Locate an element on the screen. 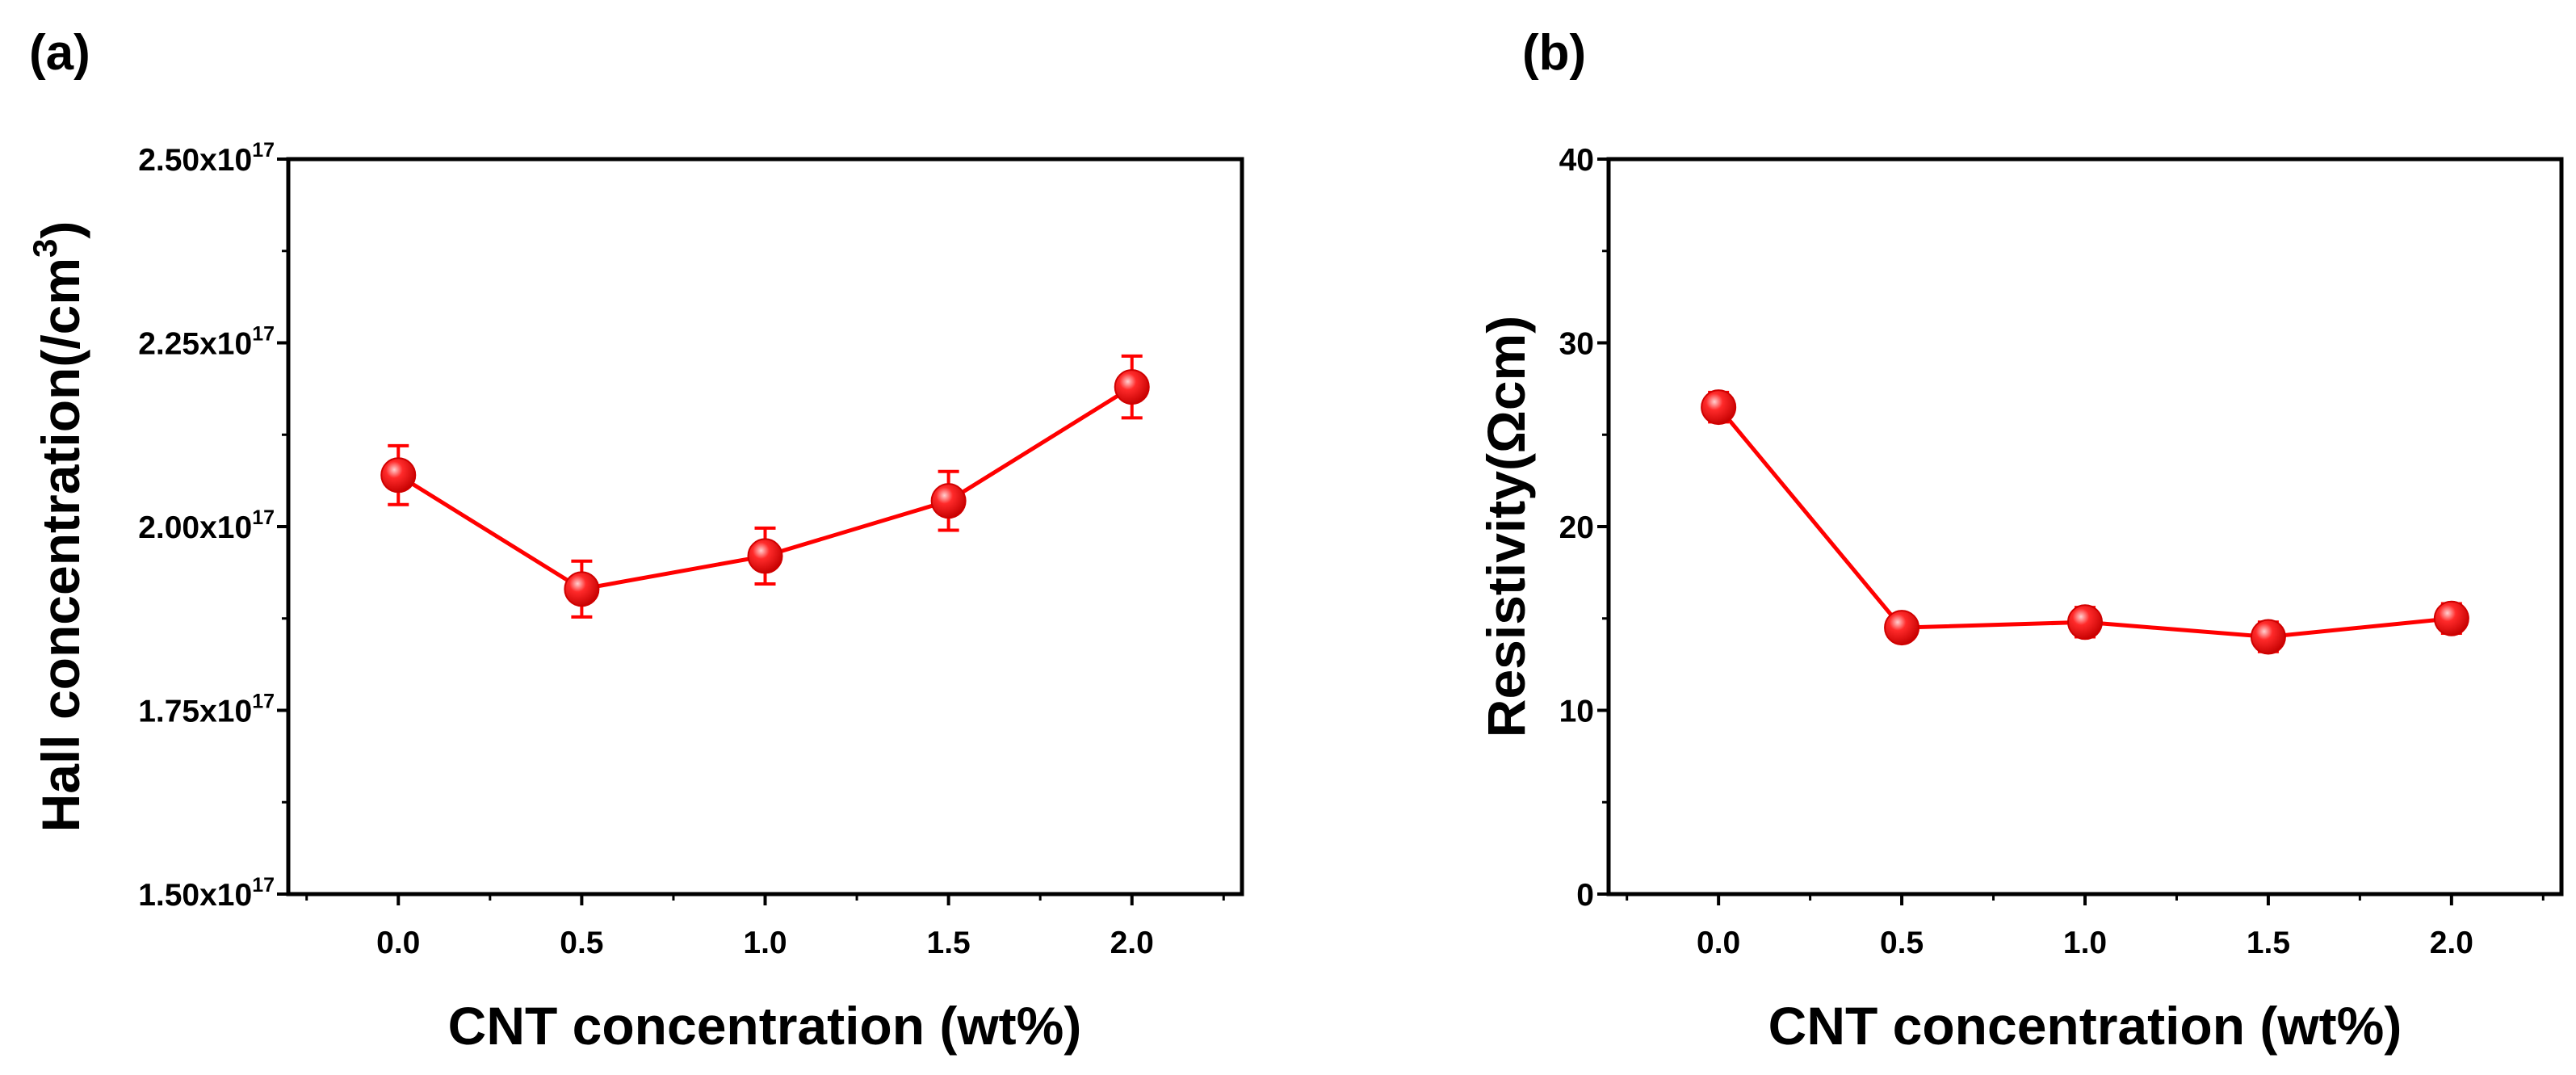 Image resolution: width=2576 pixels, height=1075 pixels. y-tick-label: 2.50x10¹⁷ is located at coordinates (206, 159).